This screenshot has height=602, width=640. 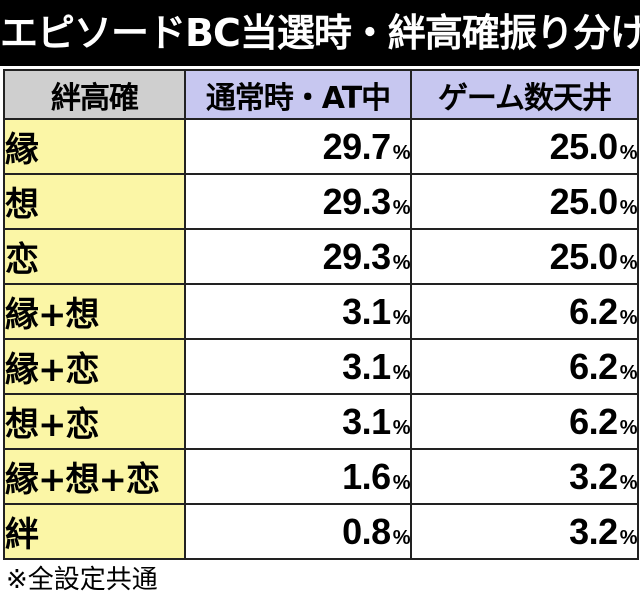 What do you see at coordinates (298, 146) in the screenshot?
I see `value-normal: 29.7%` at bounding box center [298, 146].